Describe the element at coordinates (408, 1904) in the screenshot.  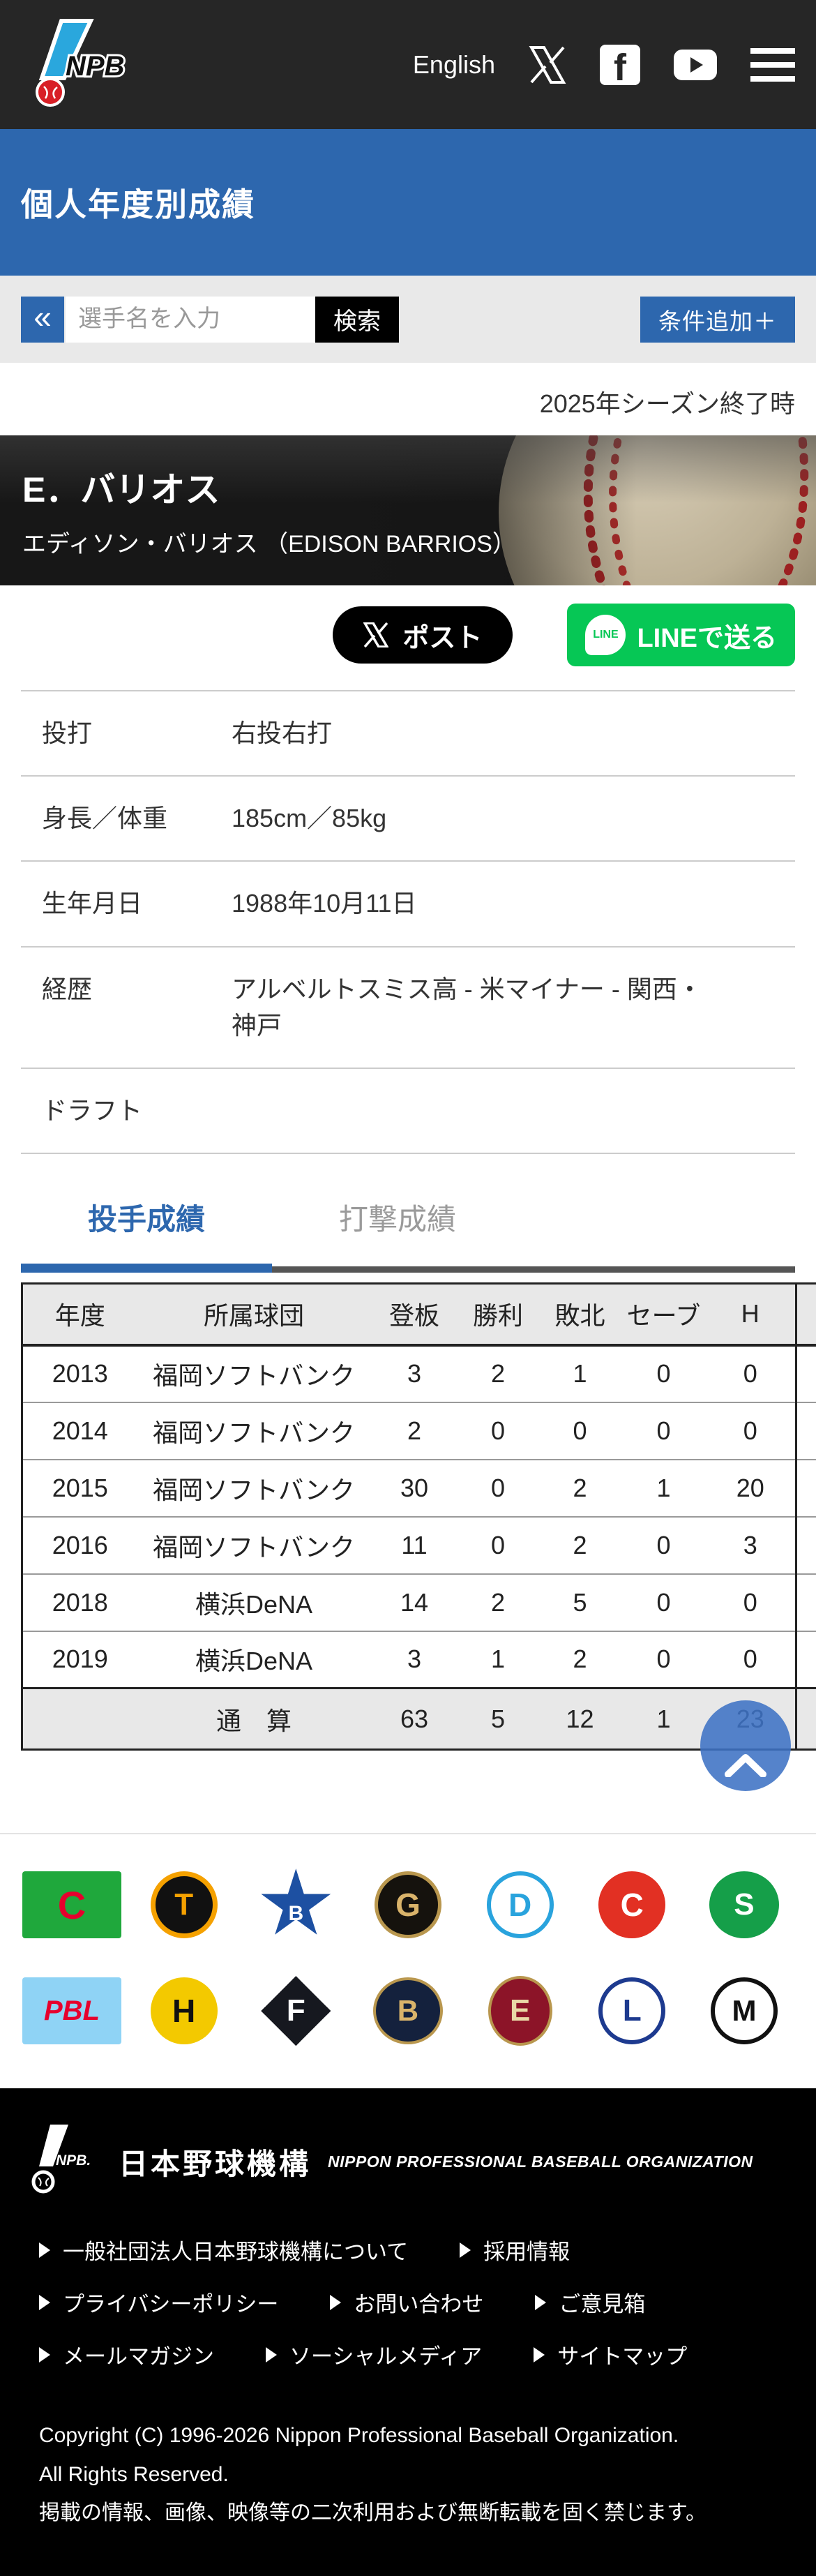
I see `team-logo-yomiuri-giants: G` at that location.